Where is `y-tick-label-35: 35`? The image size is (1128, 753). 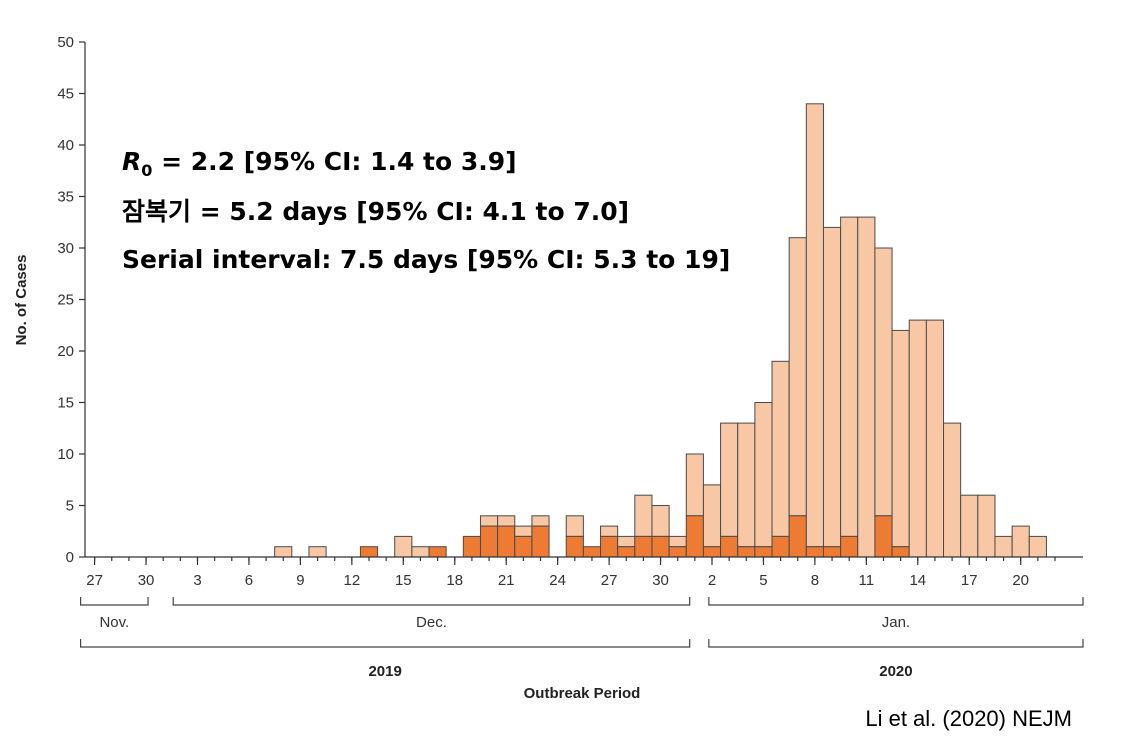 y-tick-label-35: 35 is located at coordinates (65, 197).